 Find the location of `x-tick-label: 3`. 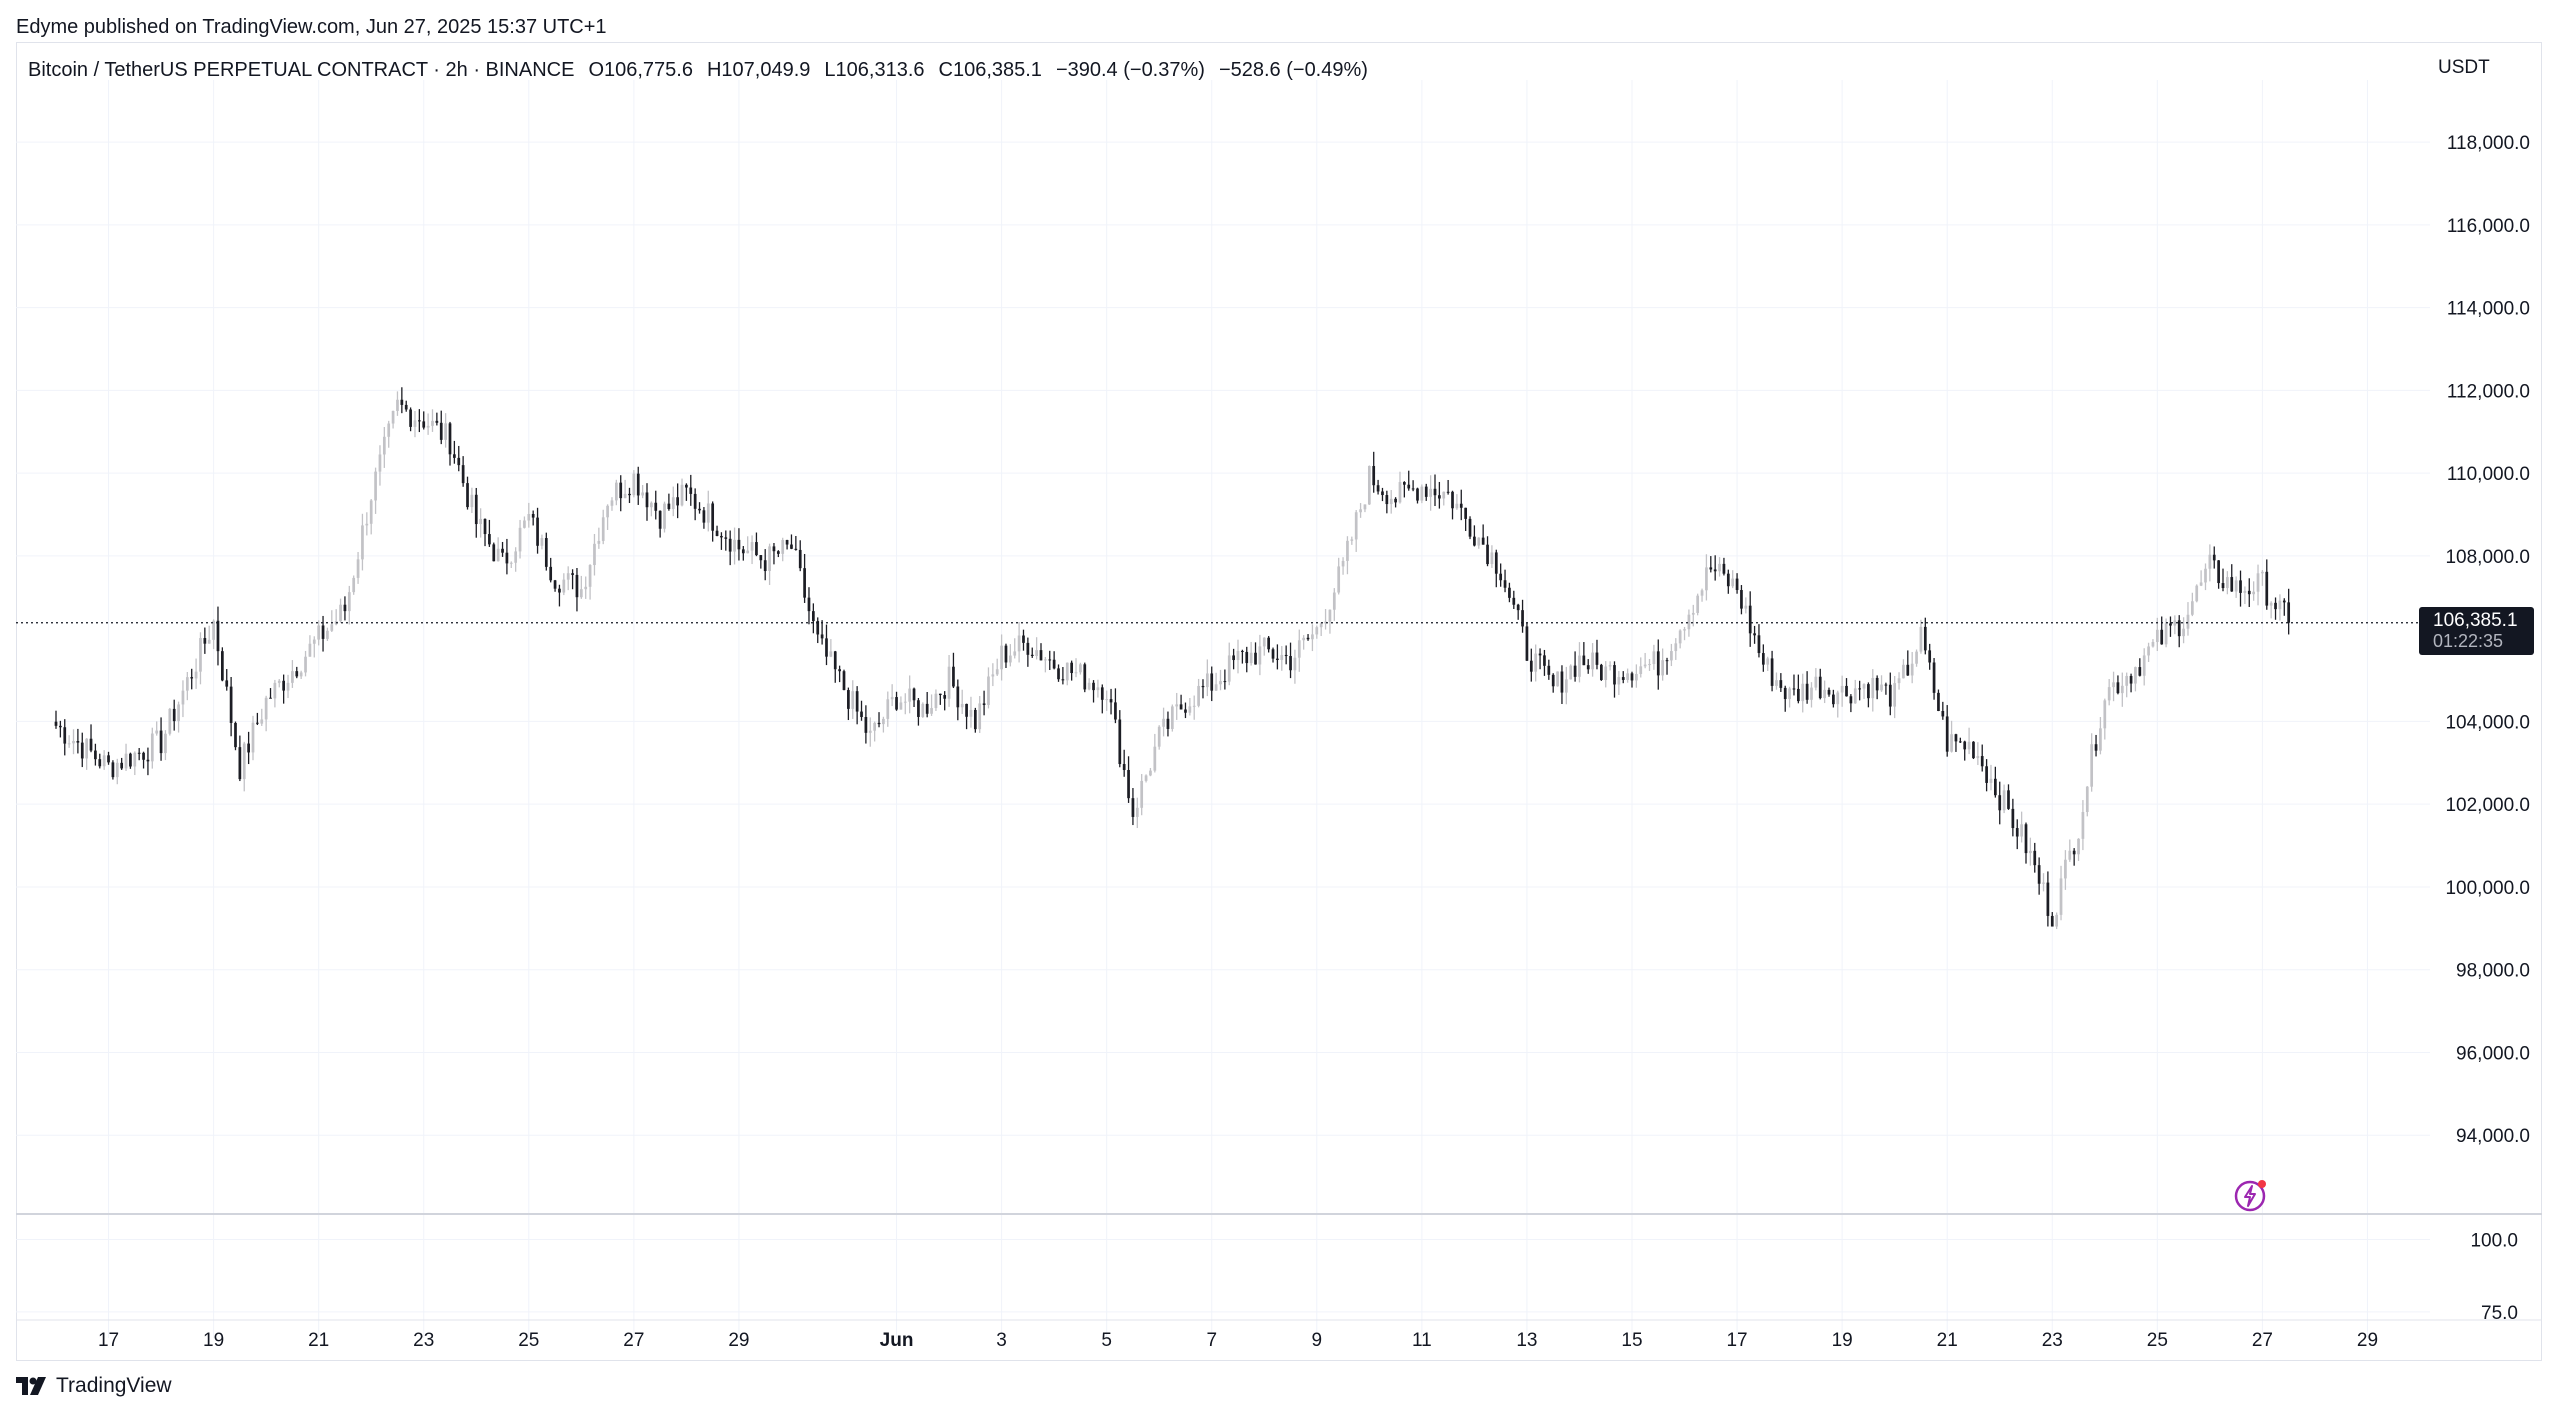

x-tick-label: 3 is located at coordinates (1001, 1340).